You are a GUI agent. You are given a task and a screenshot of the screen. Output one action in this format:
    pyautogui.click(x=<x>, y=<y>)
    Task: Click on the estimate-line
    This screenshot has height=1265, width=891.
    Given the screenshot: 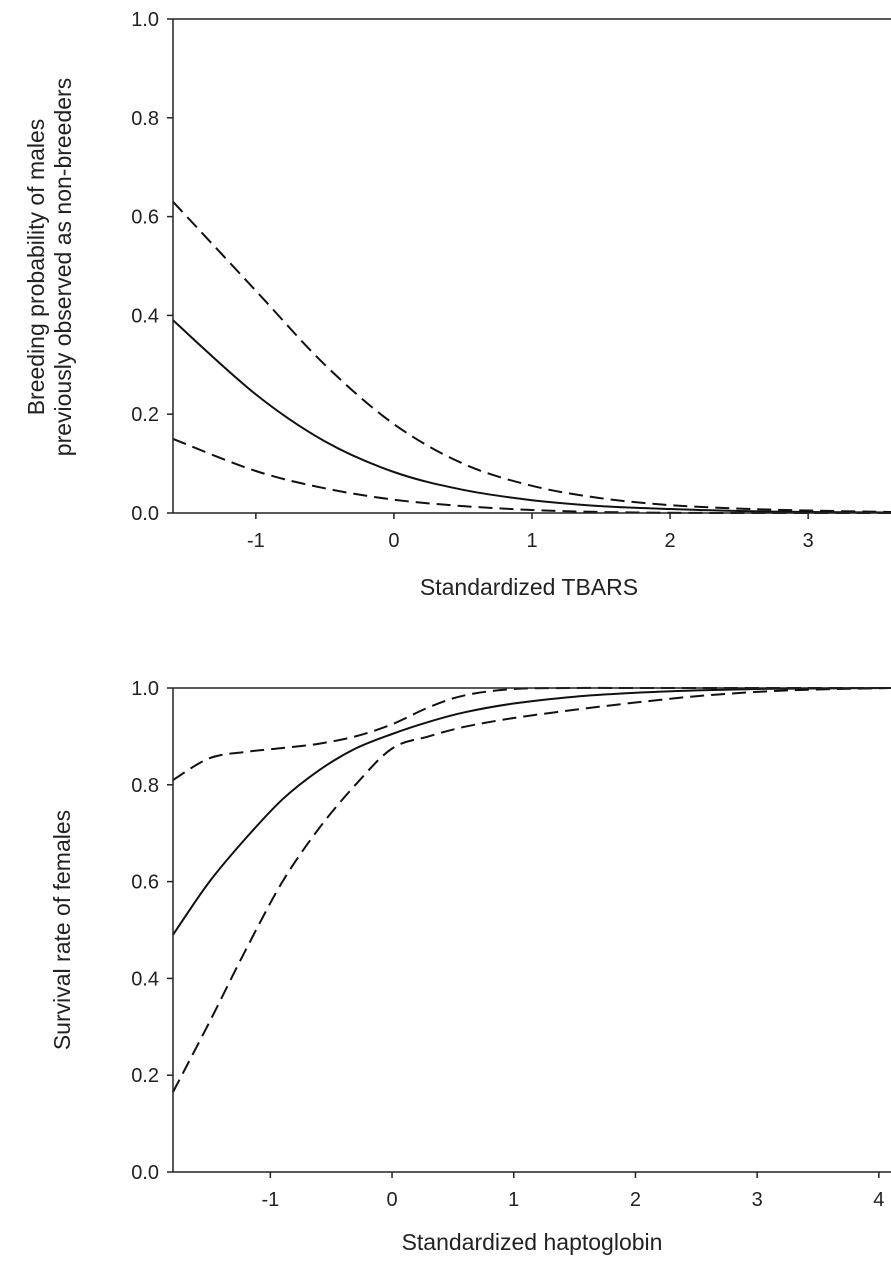 What is the action you would take?
    pyautogui.click(x=531, y=416)
    